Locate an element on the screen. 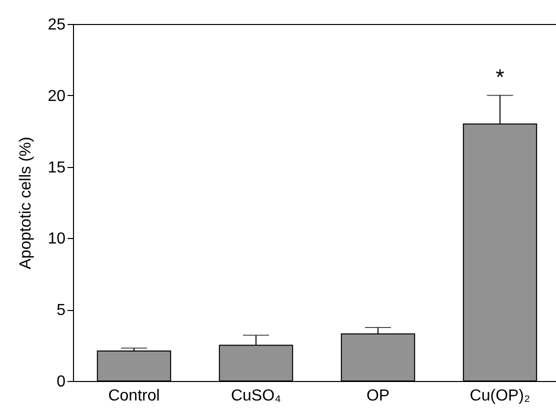 This screenshot has height=410, width=556. y-tick-label: 15 is located at coordinates (57, 167).